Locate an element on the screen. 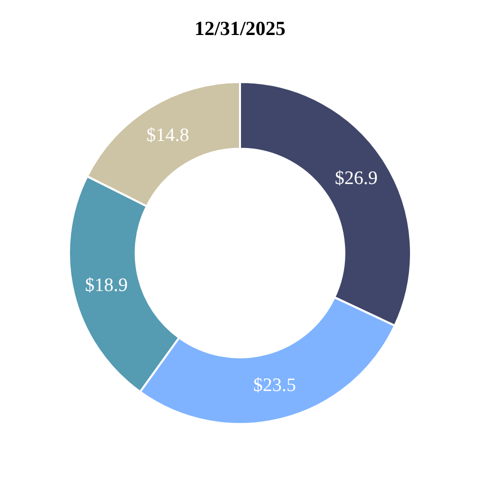 Image resolution: width=480 pixels, height=480 pixels. data-label: $23.5 is located at coordinates (274, 385).